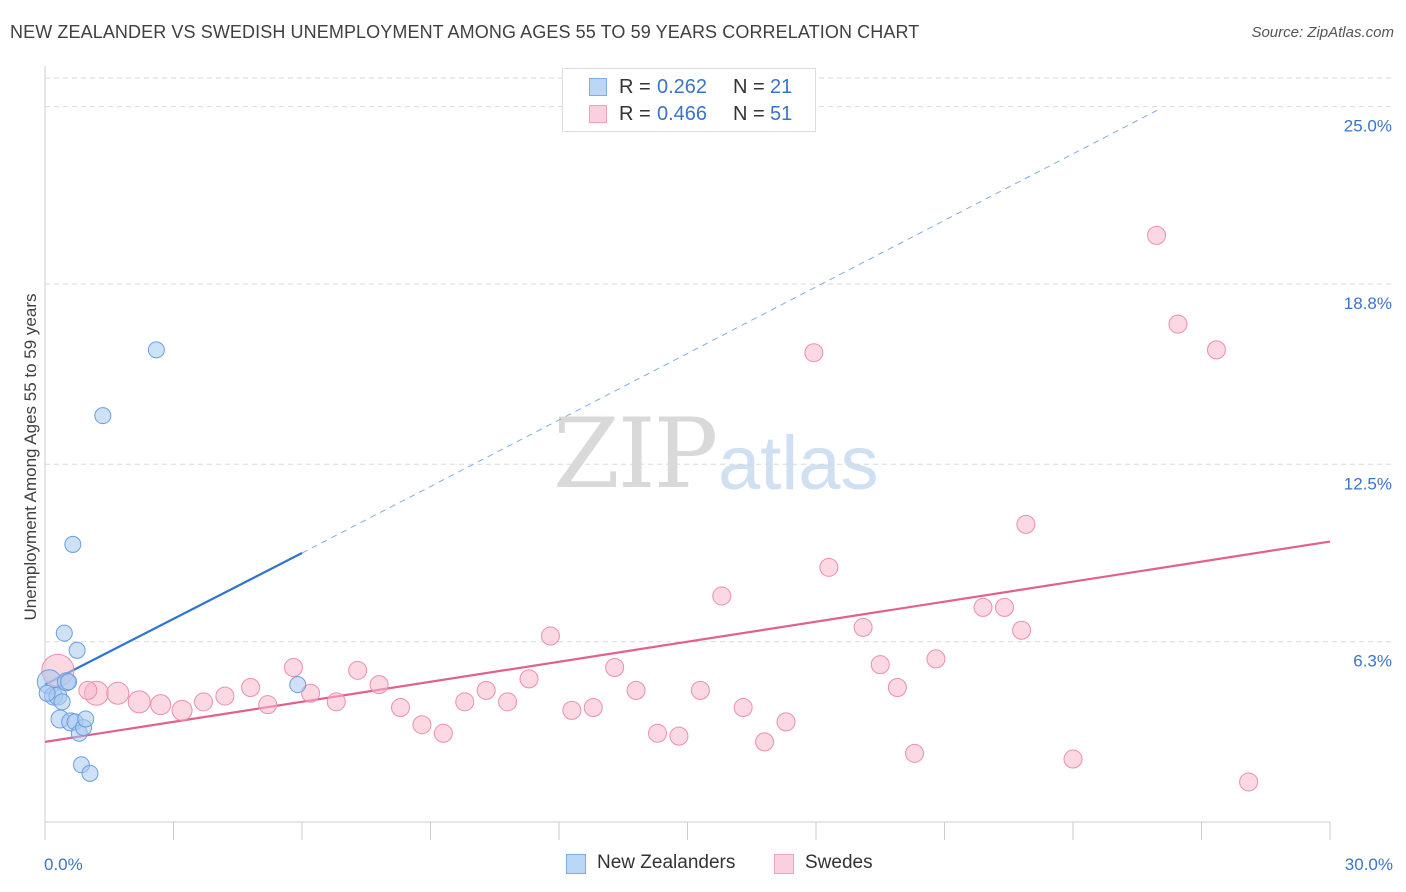 This screenshot has width=1406, height=892. Describe the element at coordinates (682, 86) in the screenshot. I see `legend-r-value: 0.262` at that location.